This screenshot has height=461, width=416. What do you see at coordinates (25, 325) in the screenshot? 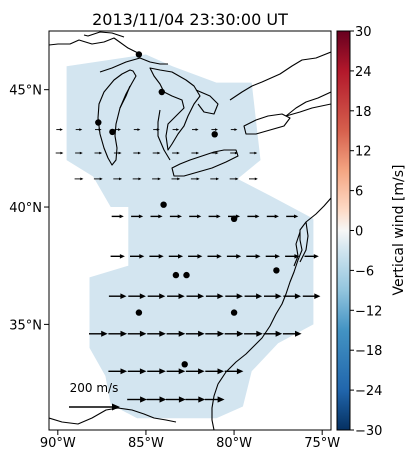
I see `y-tick-label: 35°N` at bounding box center [25, 325].